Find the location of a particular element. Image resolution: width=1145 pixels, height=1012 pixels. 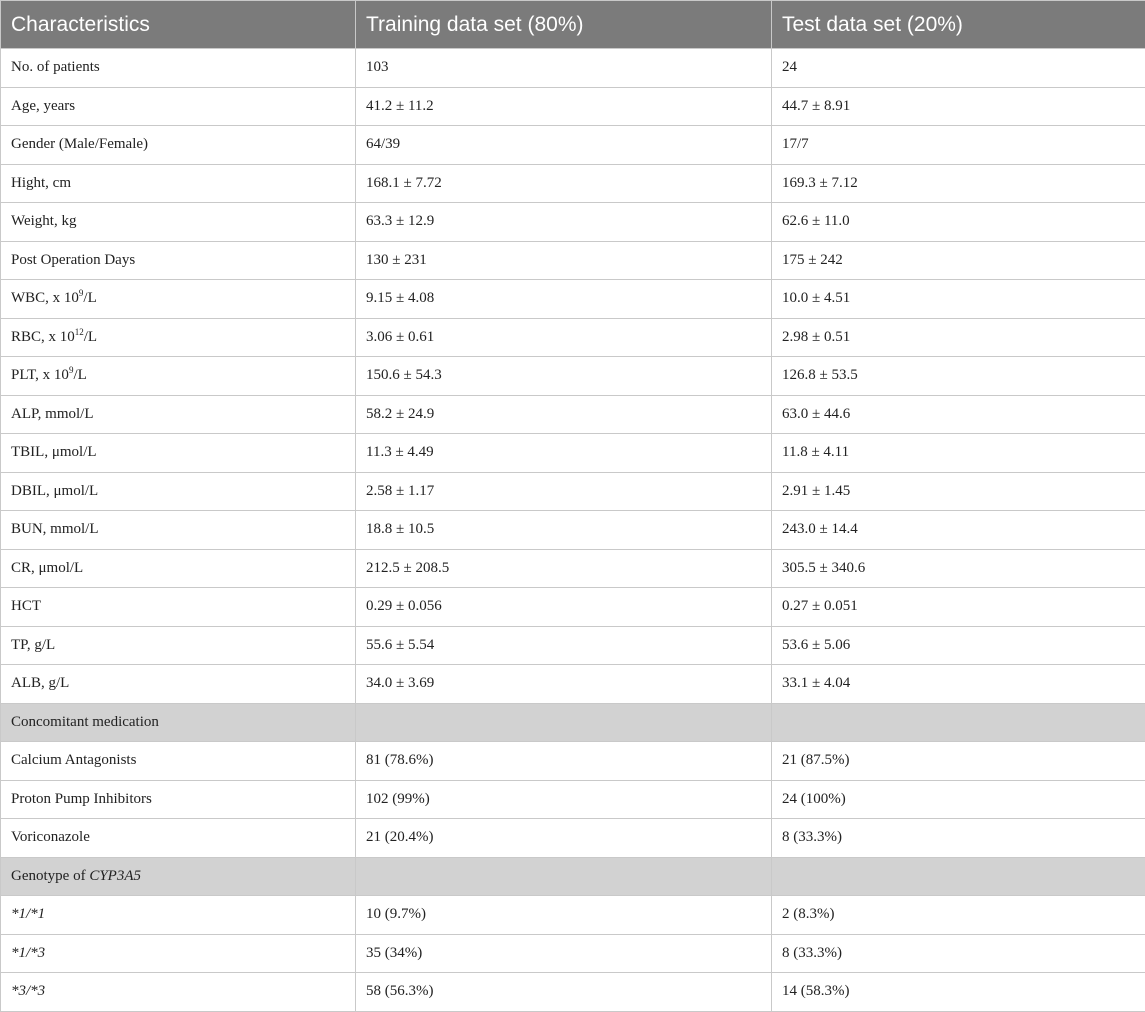

row-label: PLT, x 109/L is located at coordinates (178, 376).